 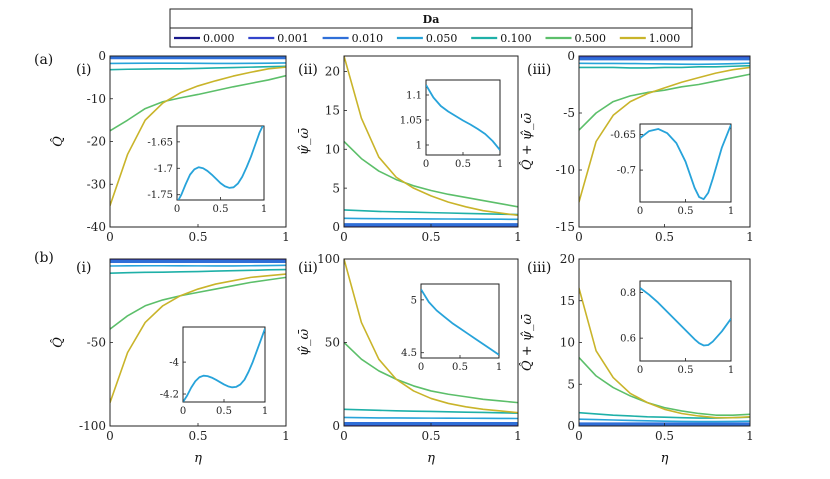 What do you see at coordinates (451, 328) in the screenshot?
I see `inset-b2: 0 0.5 1 4.5 5` at bounding box center [451, 328].